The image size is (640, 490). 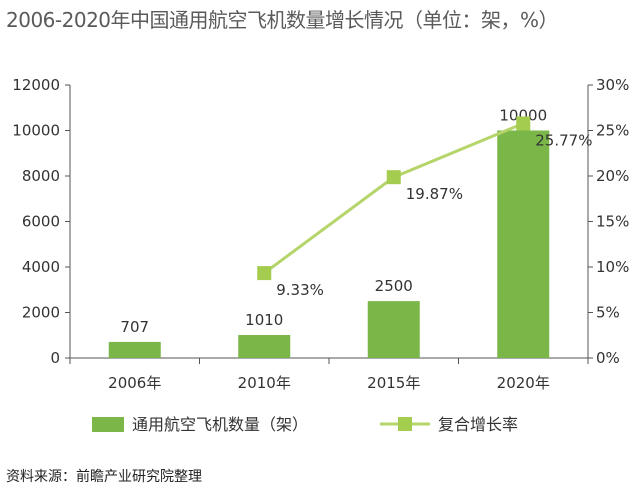 I want to click on left-tick-label: 2000, so click(x=41, y=313).